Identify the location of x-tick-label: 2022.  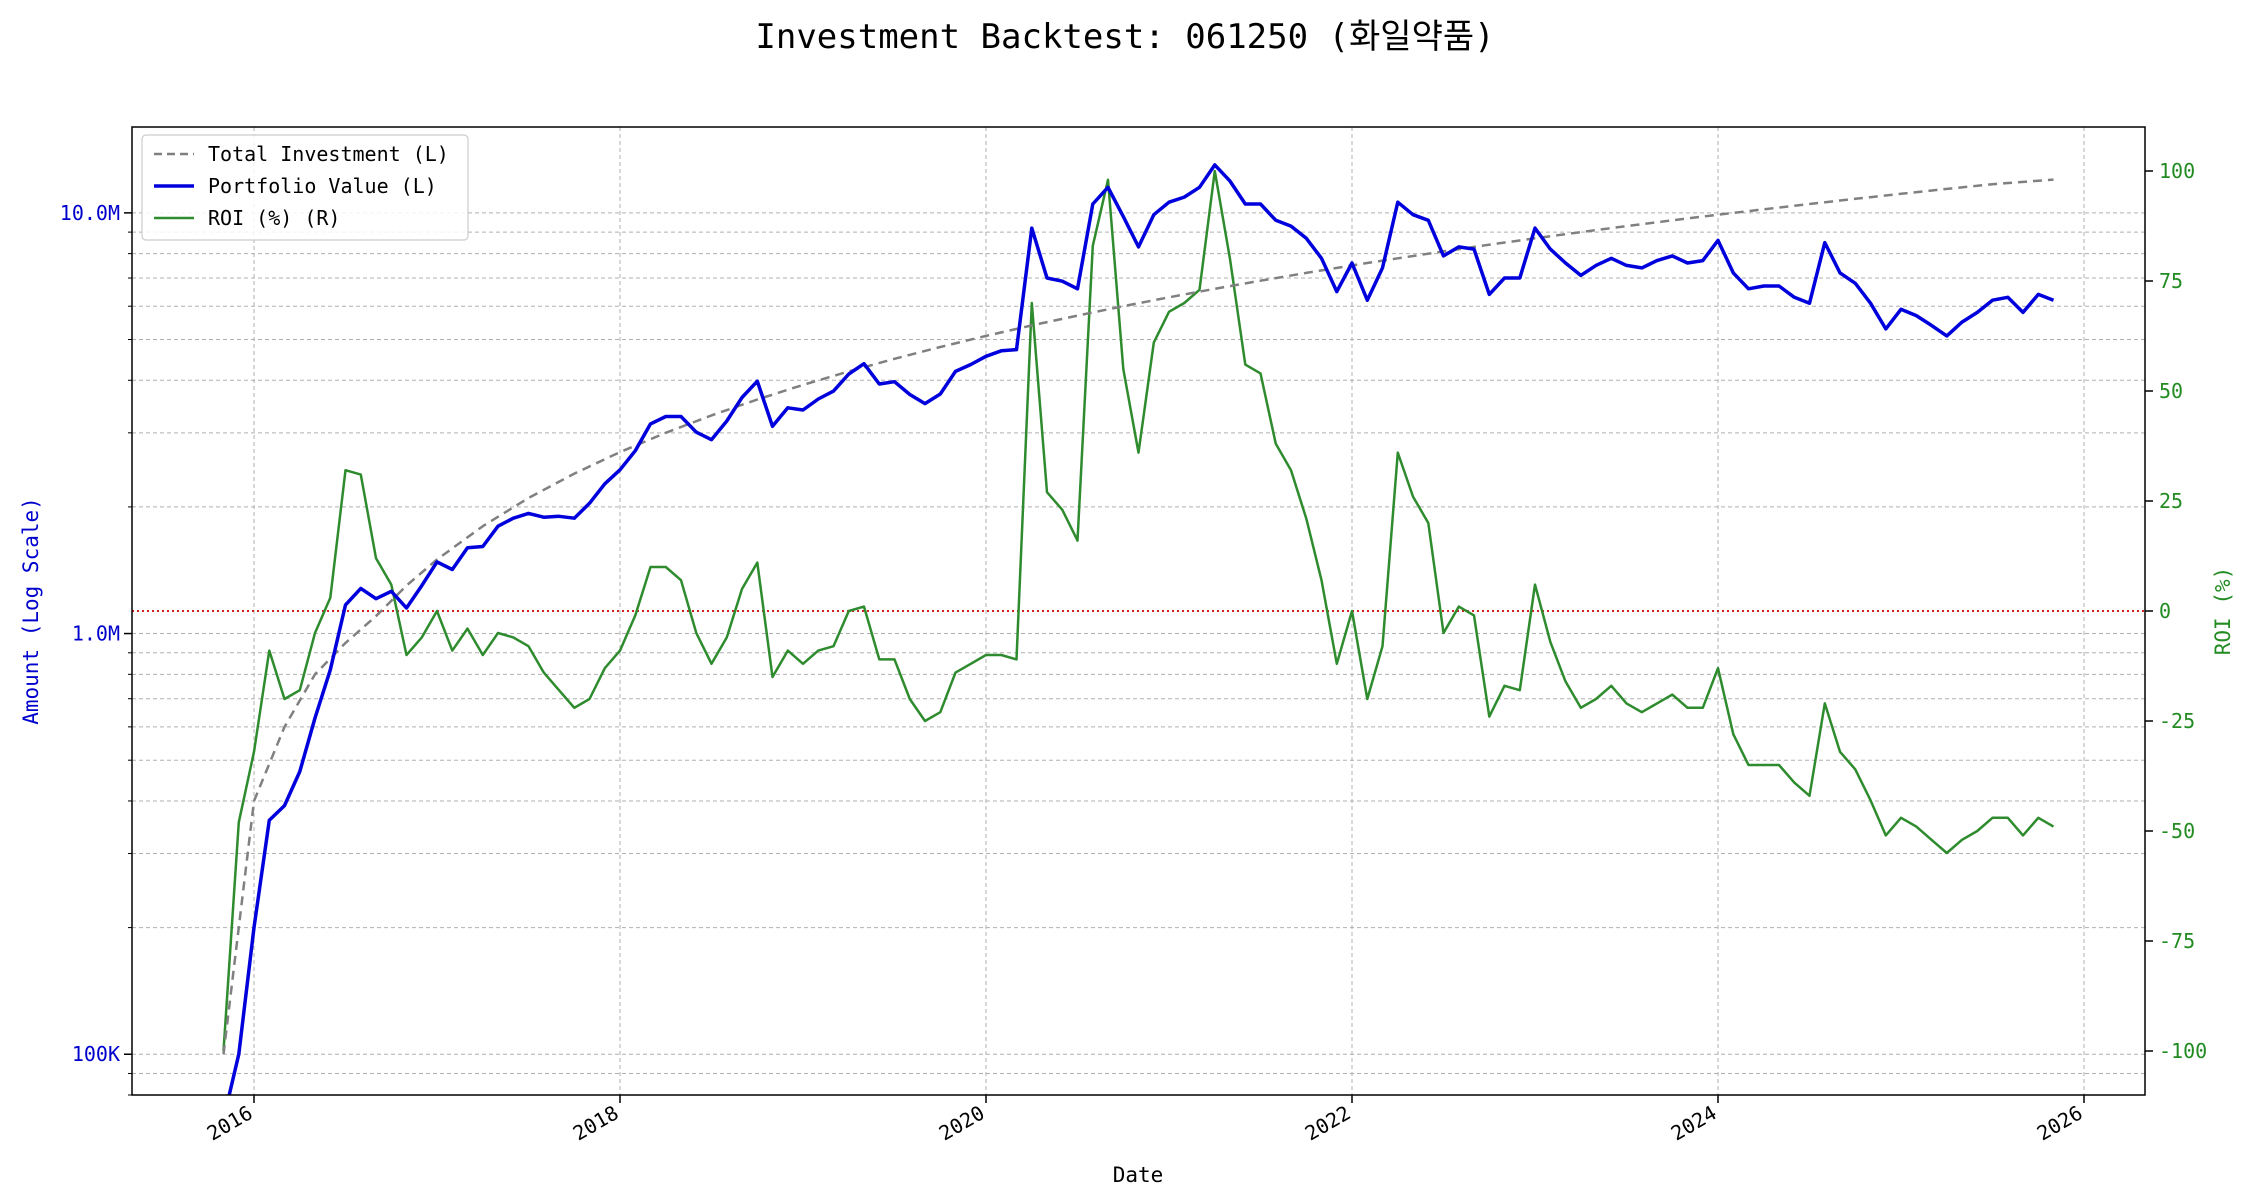
(1328, 1123).